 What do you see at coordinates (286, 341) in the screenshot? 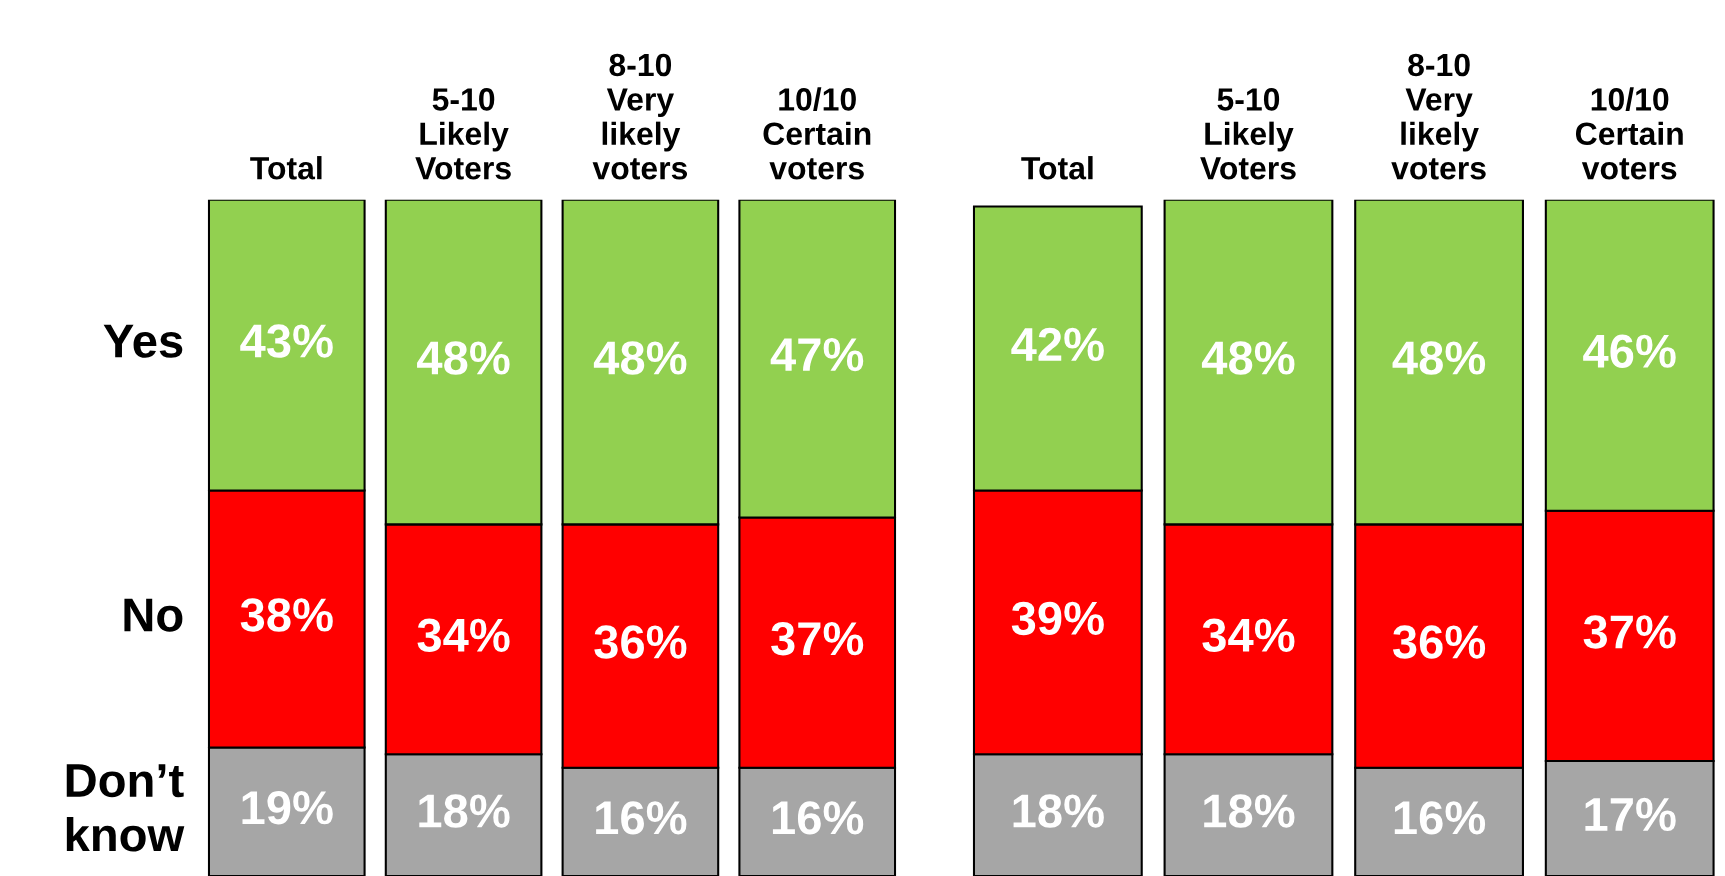
I see `data-label: 43%` at bounding box center [286, 341].